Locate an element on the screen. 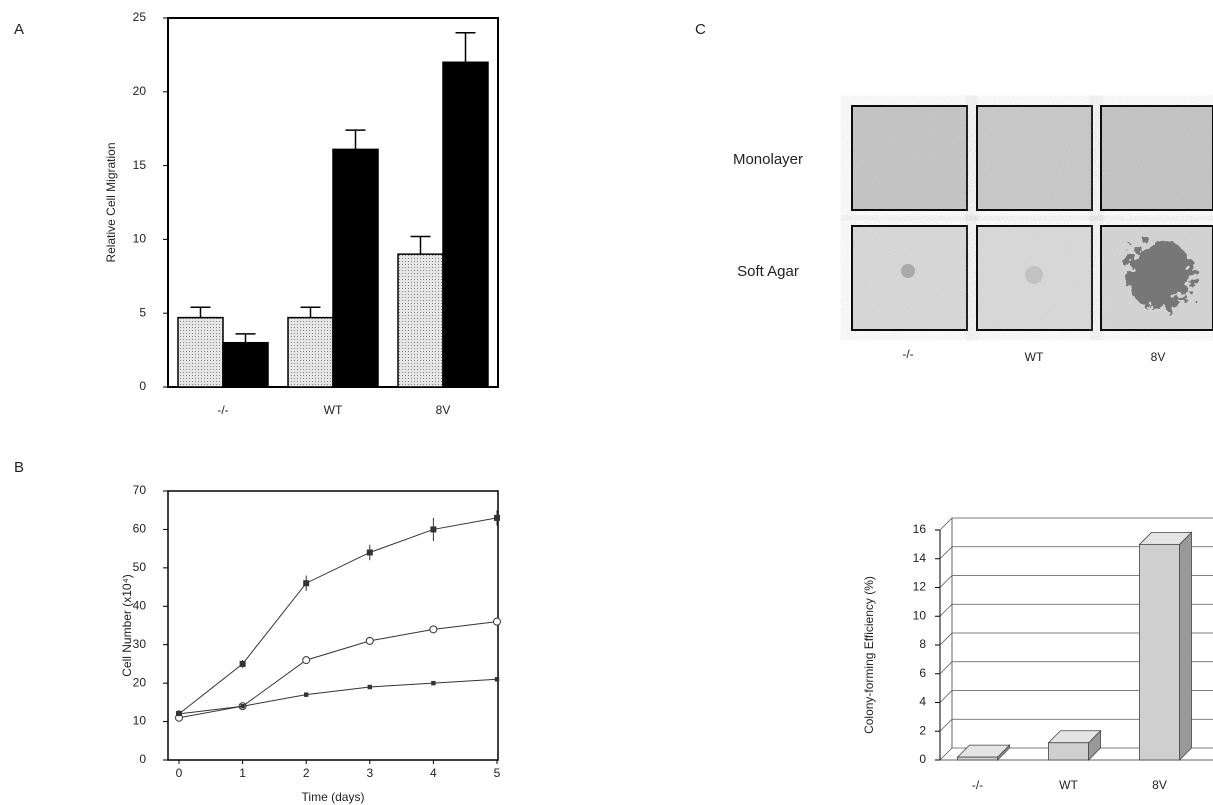 This screenshot has width=1213, height=805. y-tick-label: 12 is located at coordinates (920, 587).